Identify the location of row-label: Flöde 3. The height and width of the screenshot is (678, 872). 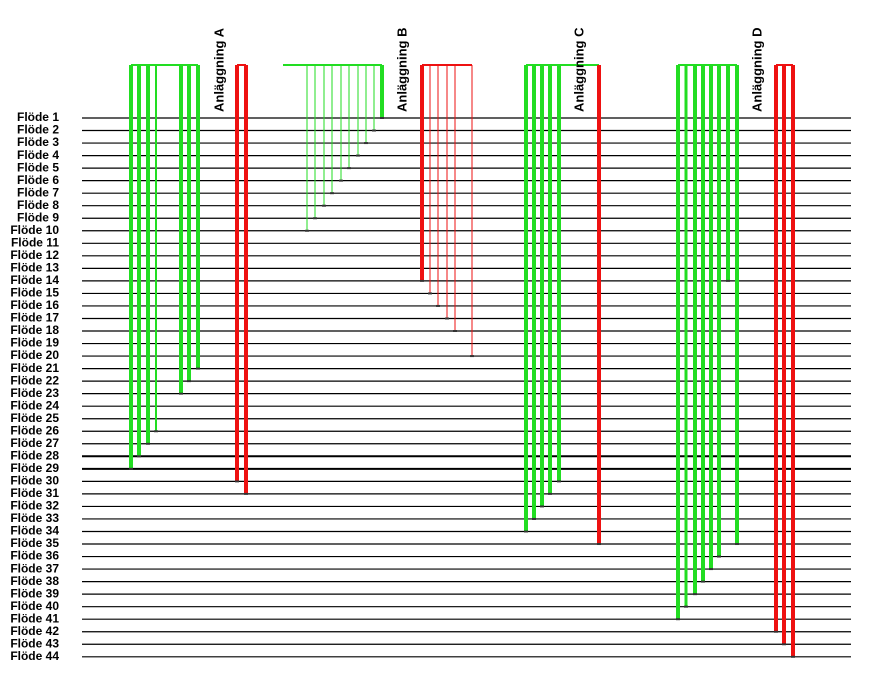
(38, 142).